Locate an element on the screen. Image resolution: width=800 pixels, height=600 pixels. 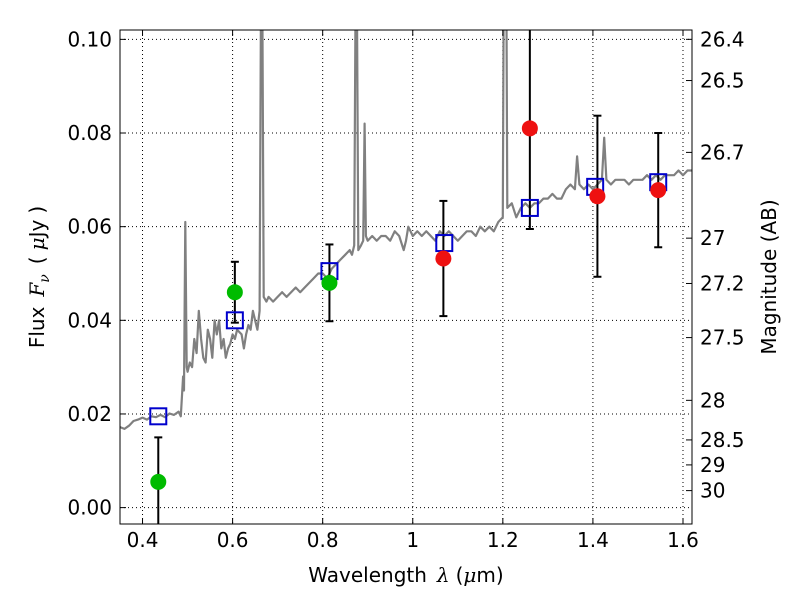
x-tick-label: 1.2 is located at coordinates (503, 540).